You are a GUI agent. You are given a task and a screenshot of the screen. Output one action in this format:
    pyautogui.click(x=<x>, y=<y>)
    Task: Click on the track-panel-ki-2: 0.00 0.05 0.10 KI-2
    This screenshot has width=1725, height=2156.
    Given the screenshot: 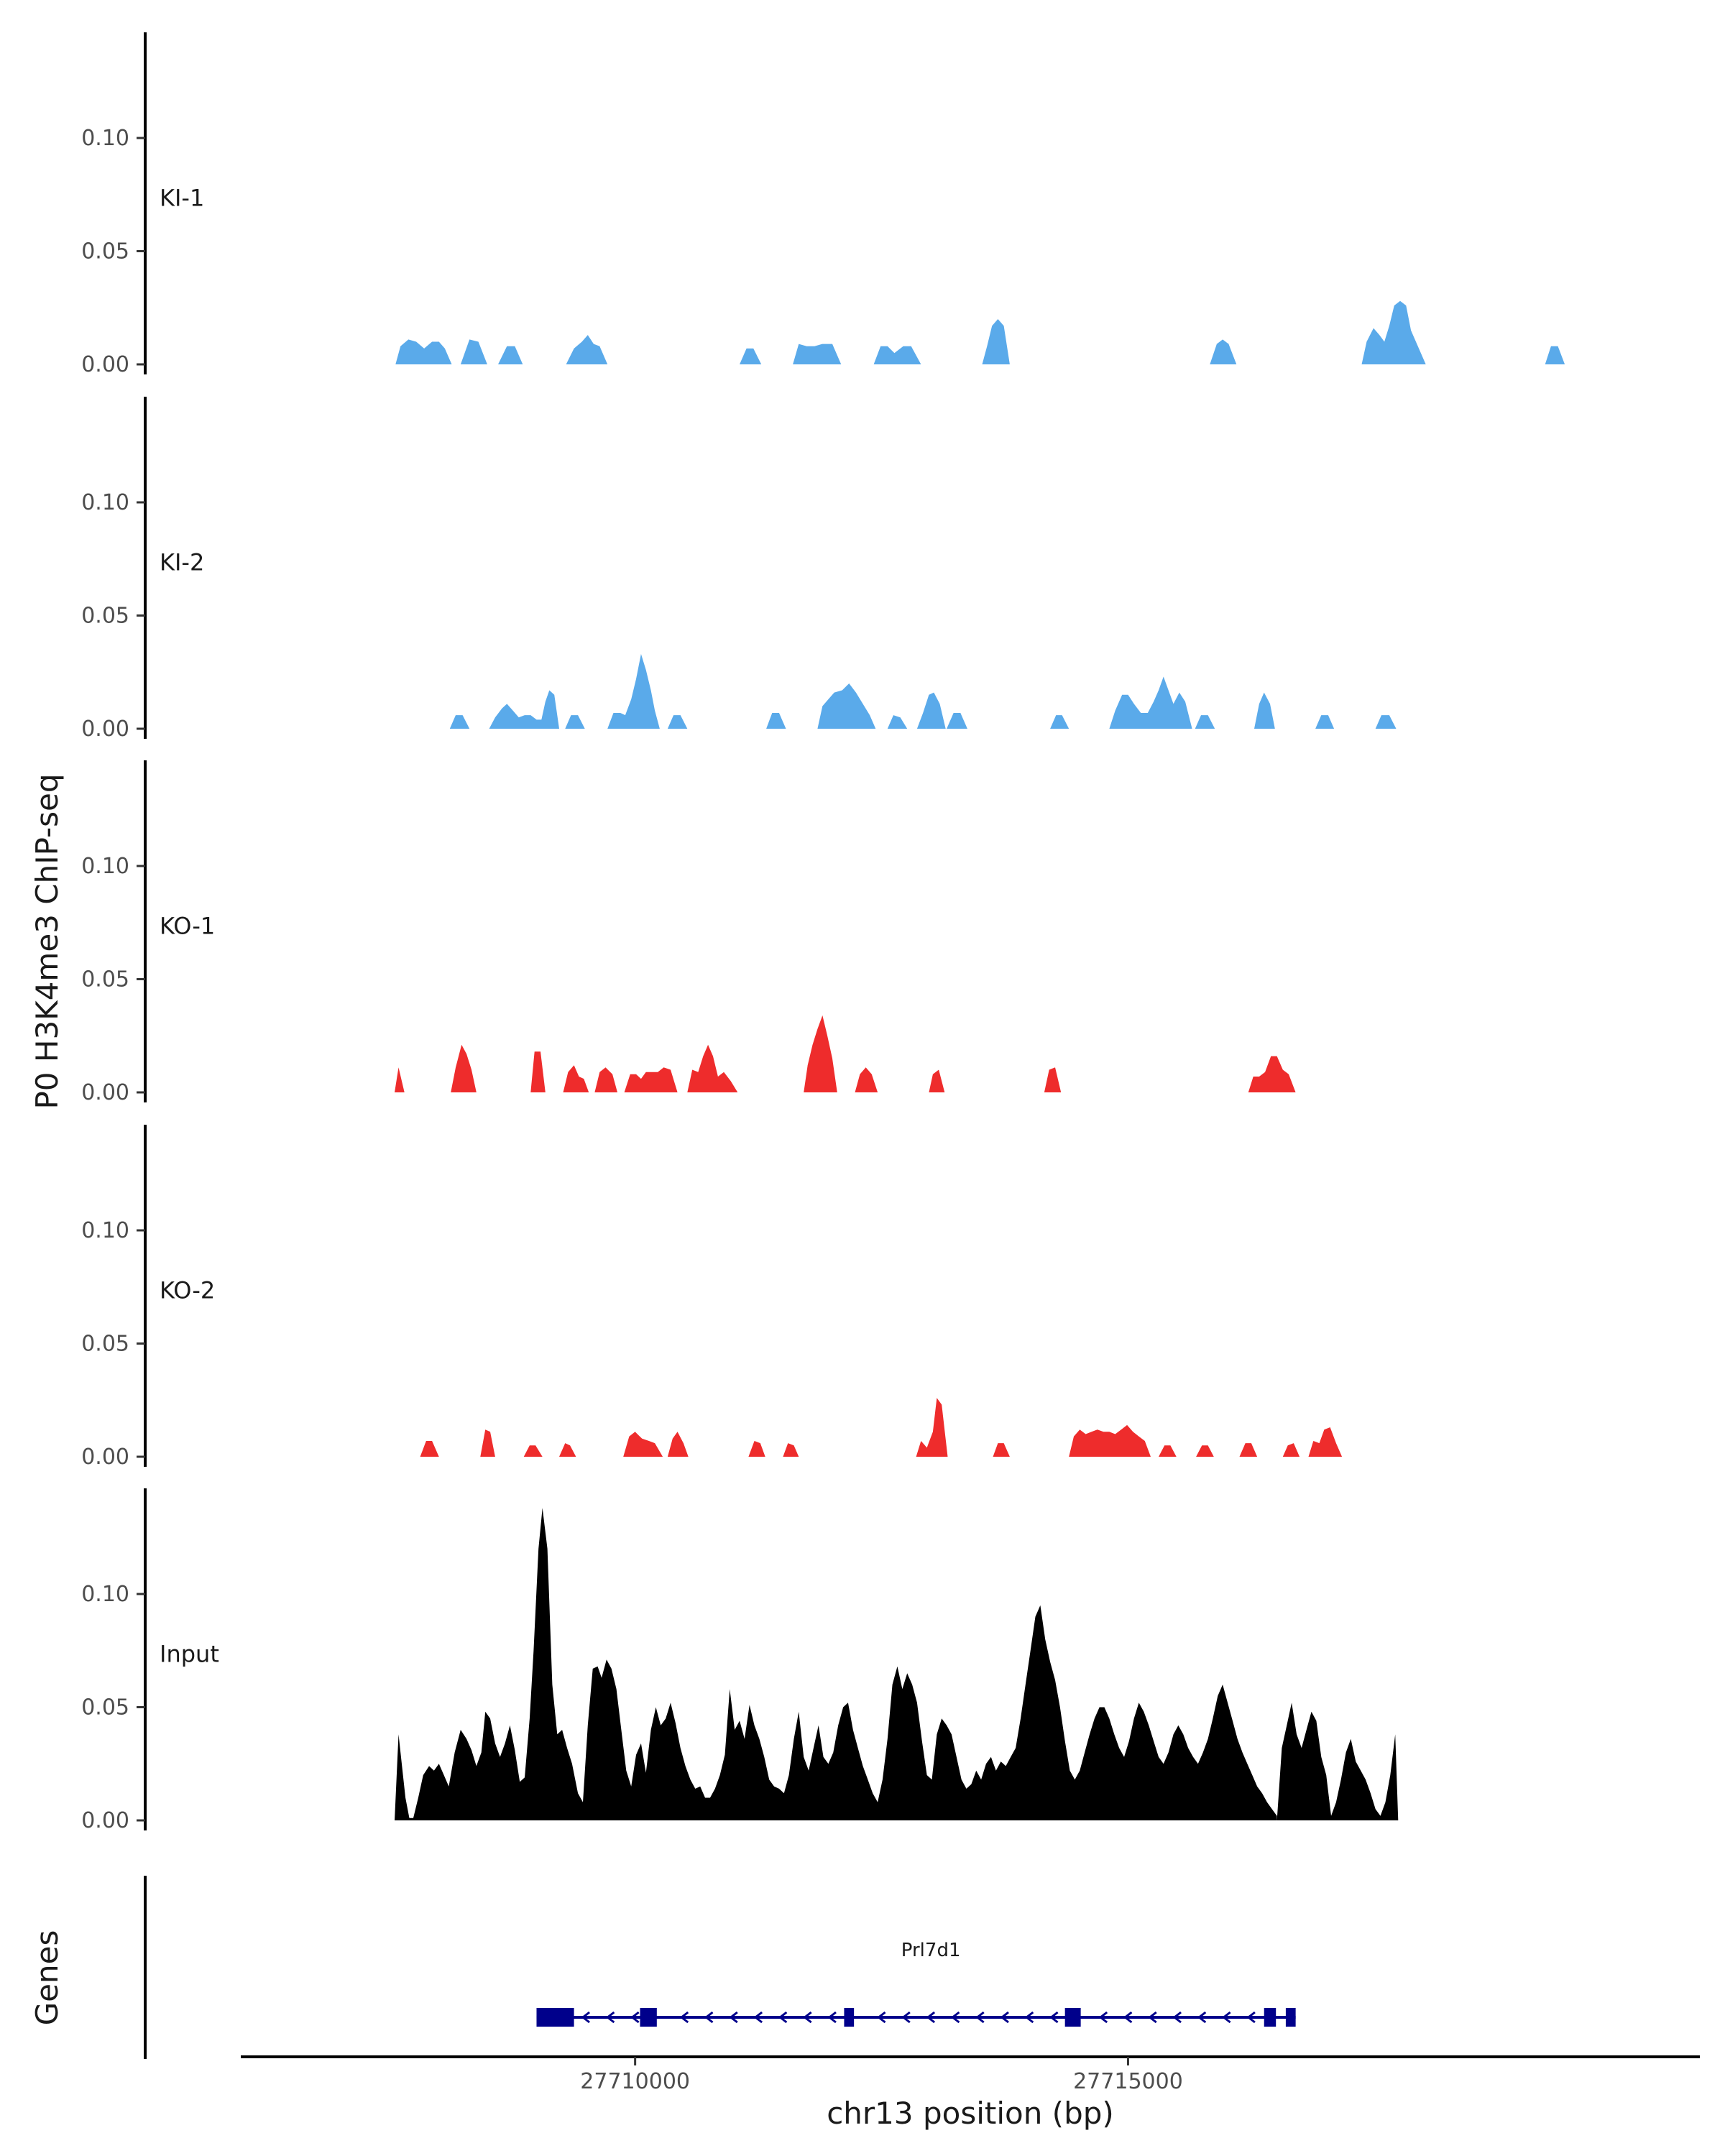 What is the action you would take?
    pyautogui.click(x=739, y=570)
    